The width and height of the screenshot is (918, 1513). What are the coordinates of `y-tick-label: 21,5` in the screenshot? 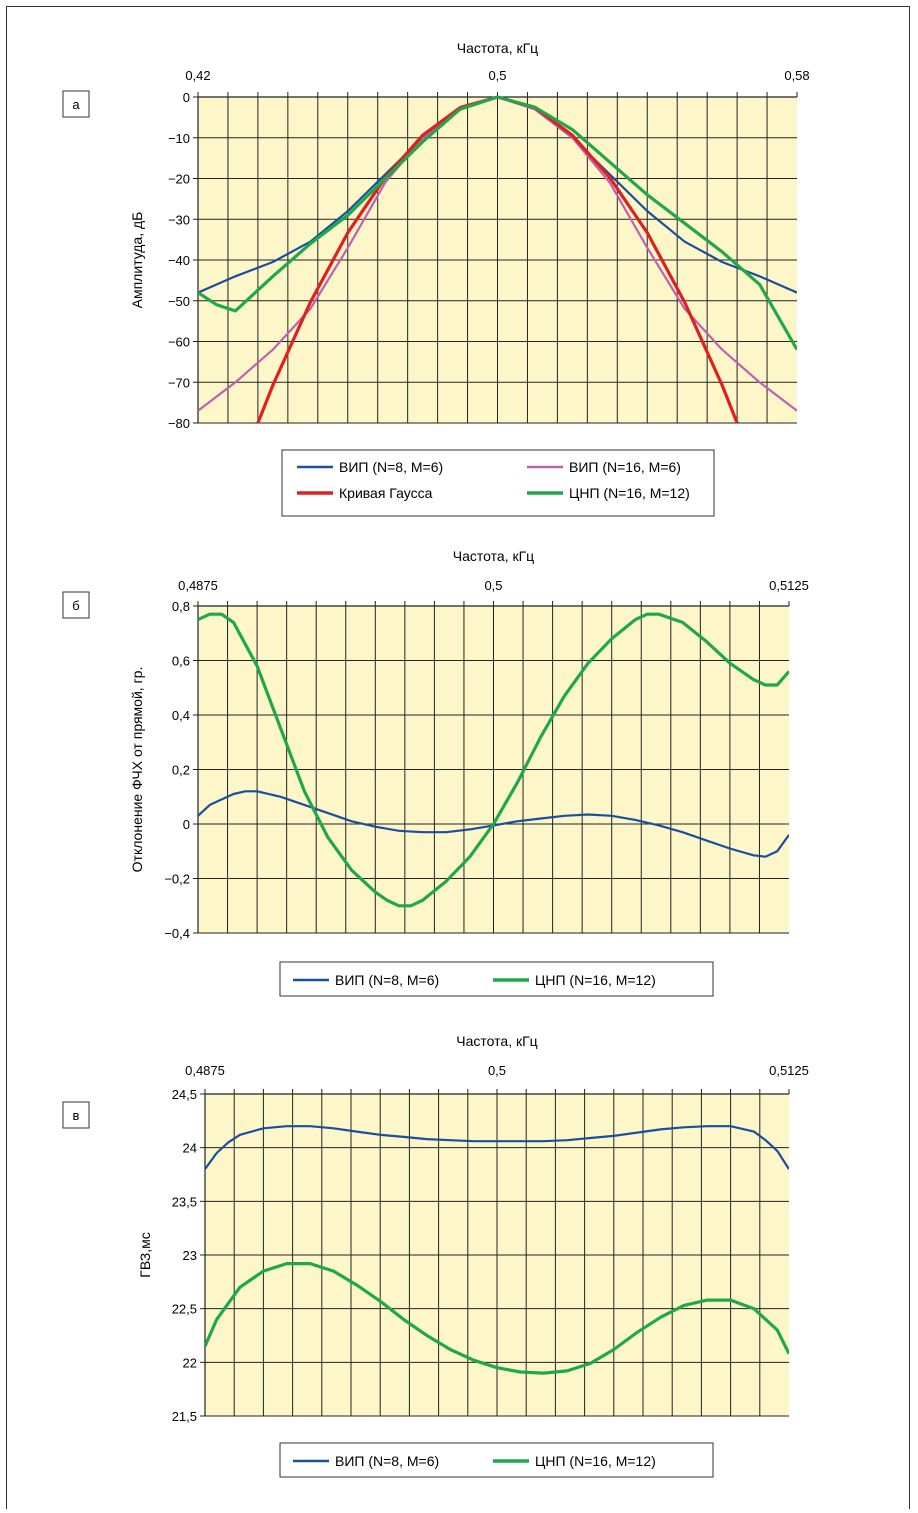 It's located at (184, 1416).